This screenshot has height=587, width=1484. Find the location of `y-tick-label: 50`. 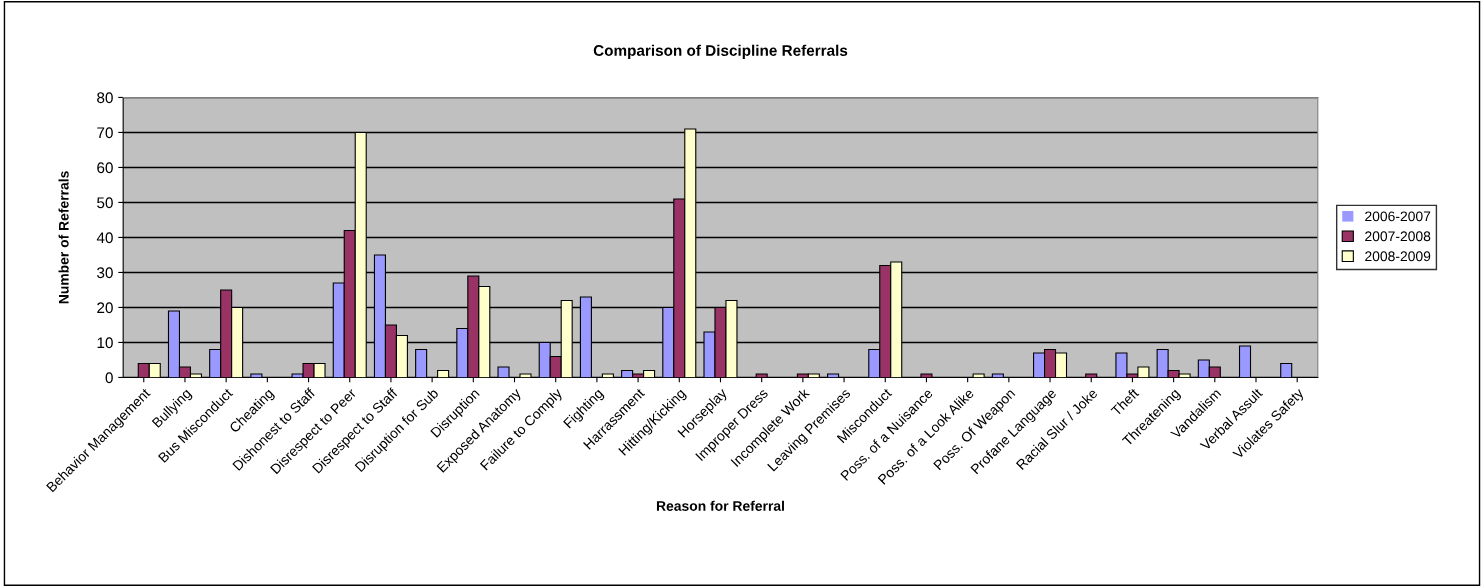

y-tick-label: 50 is located at coordinates (105, 203).